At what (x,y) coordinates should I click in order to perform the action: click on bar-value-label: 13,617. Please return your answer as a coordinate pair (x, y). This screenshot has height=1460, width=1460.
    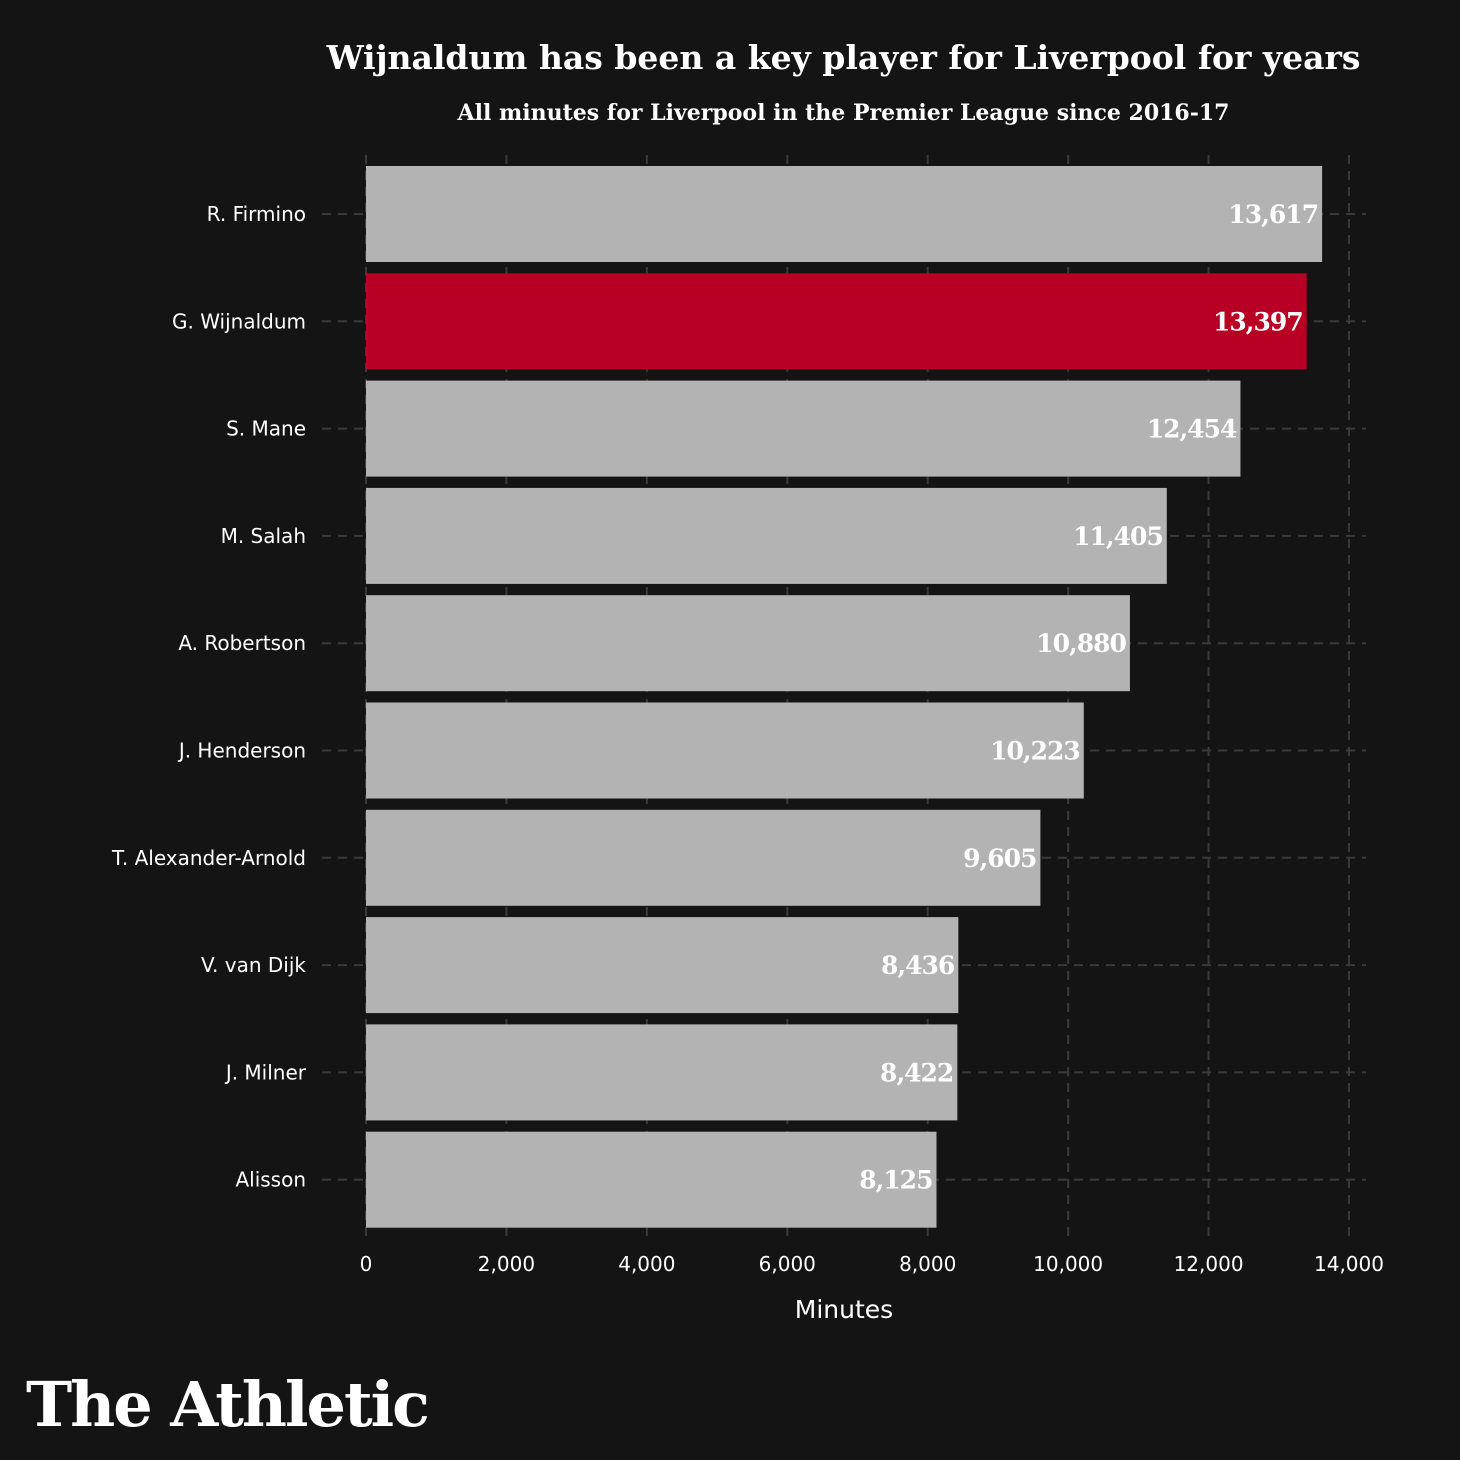
    Looking at the image, I should click on (1273, 214).